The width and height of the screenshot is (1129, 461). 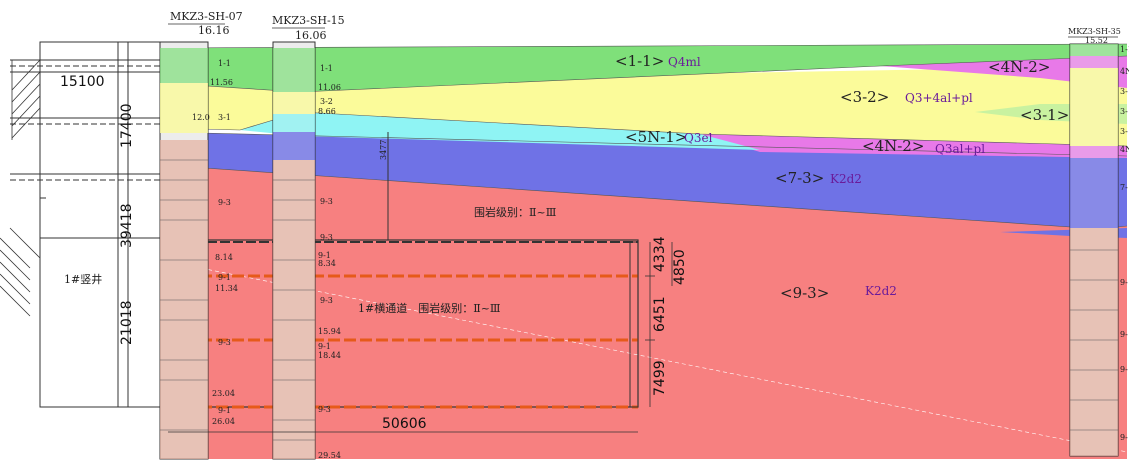 I want to click on dim-17400: 17400, so click(x=127, y=125).